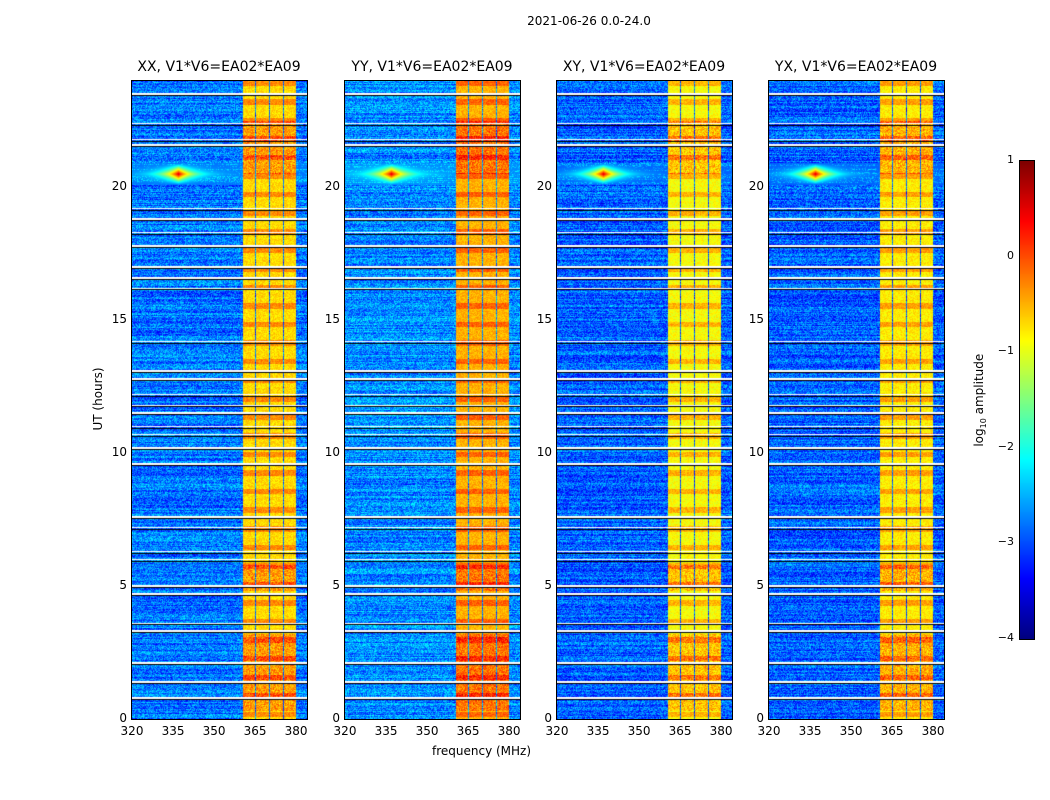 This screenshot has height=800, width=1050. I want to click on colorbar-tick-label: −3, so click(1005, 542).